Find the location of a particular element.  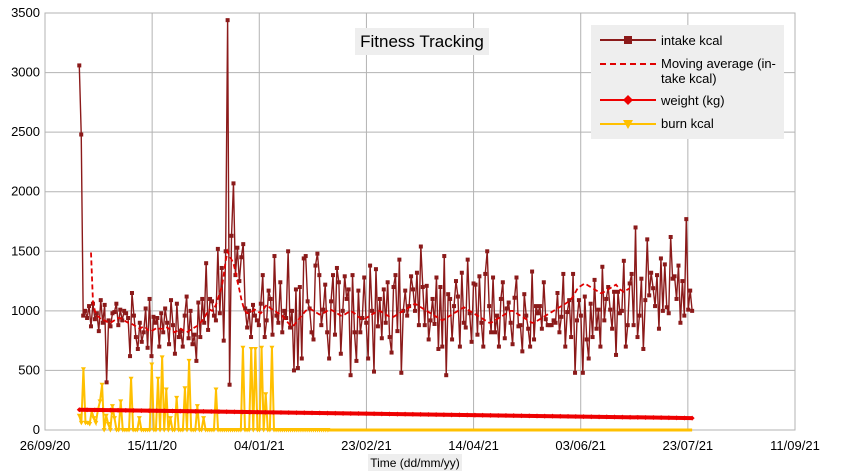

x-tick-label: 03/06/21 is located at coordinates (580, 445).